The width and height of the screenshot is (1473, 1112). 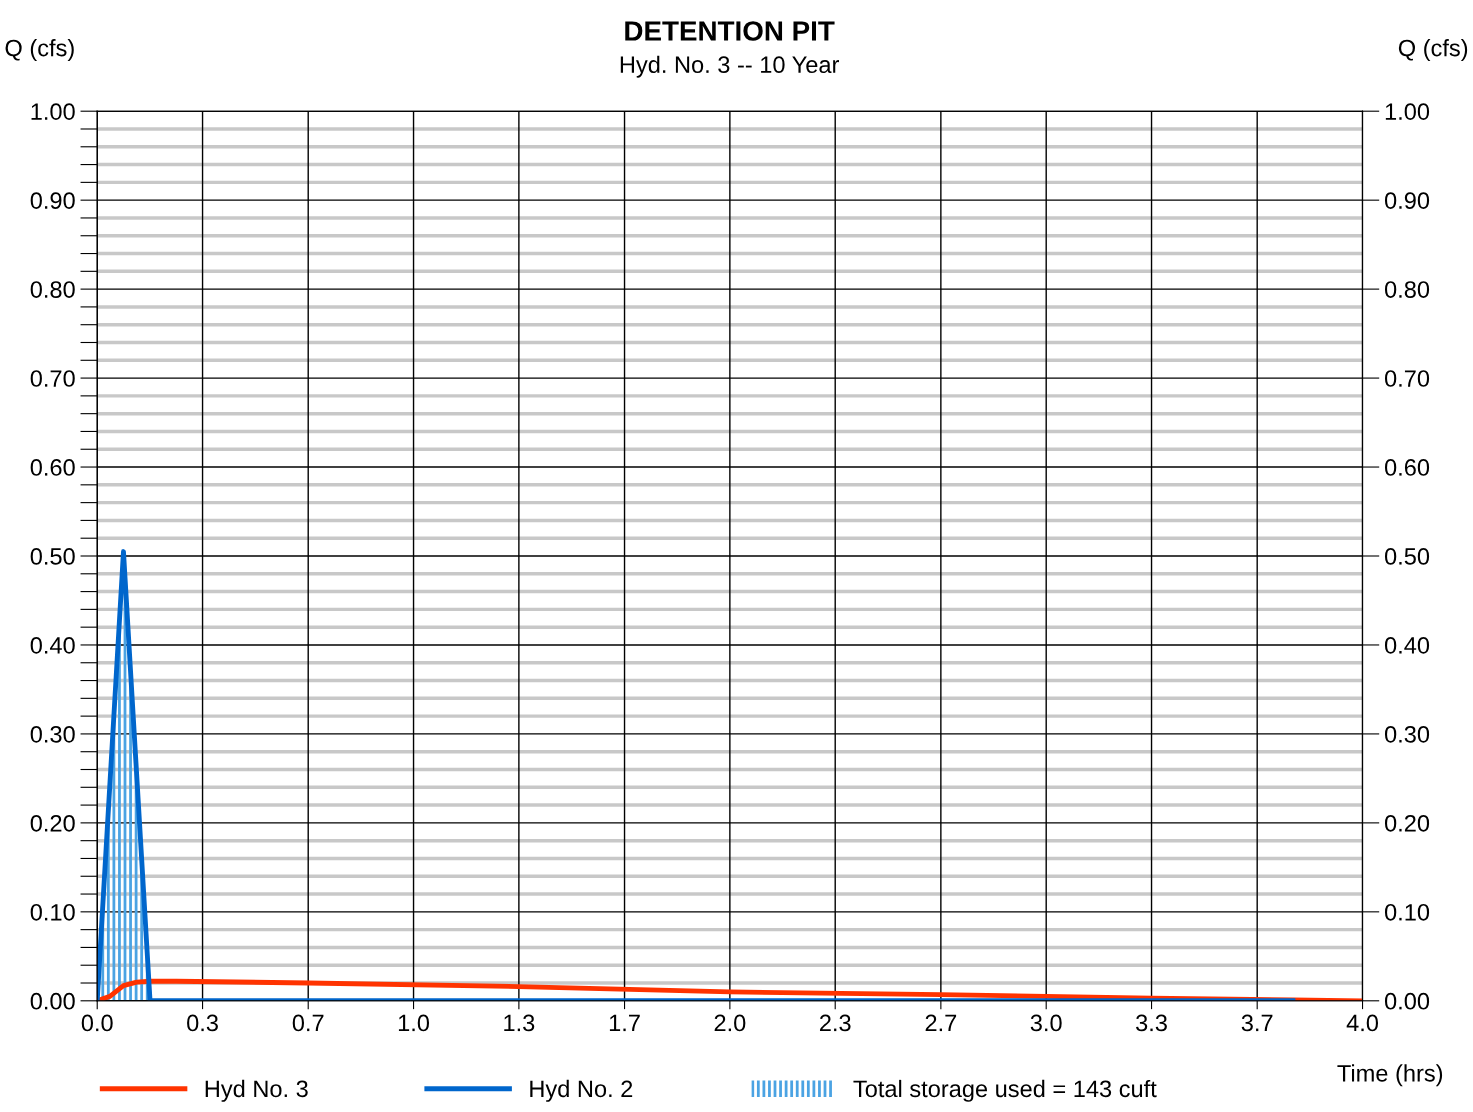 What do you see at coordinates (1046, 1023) in the screenshot?
I see `x-tick-label: 3.0` at bounding box center [1046, 1023].